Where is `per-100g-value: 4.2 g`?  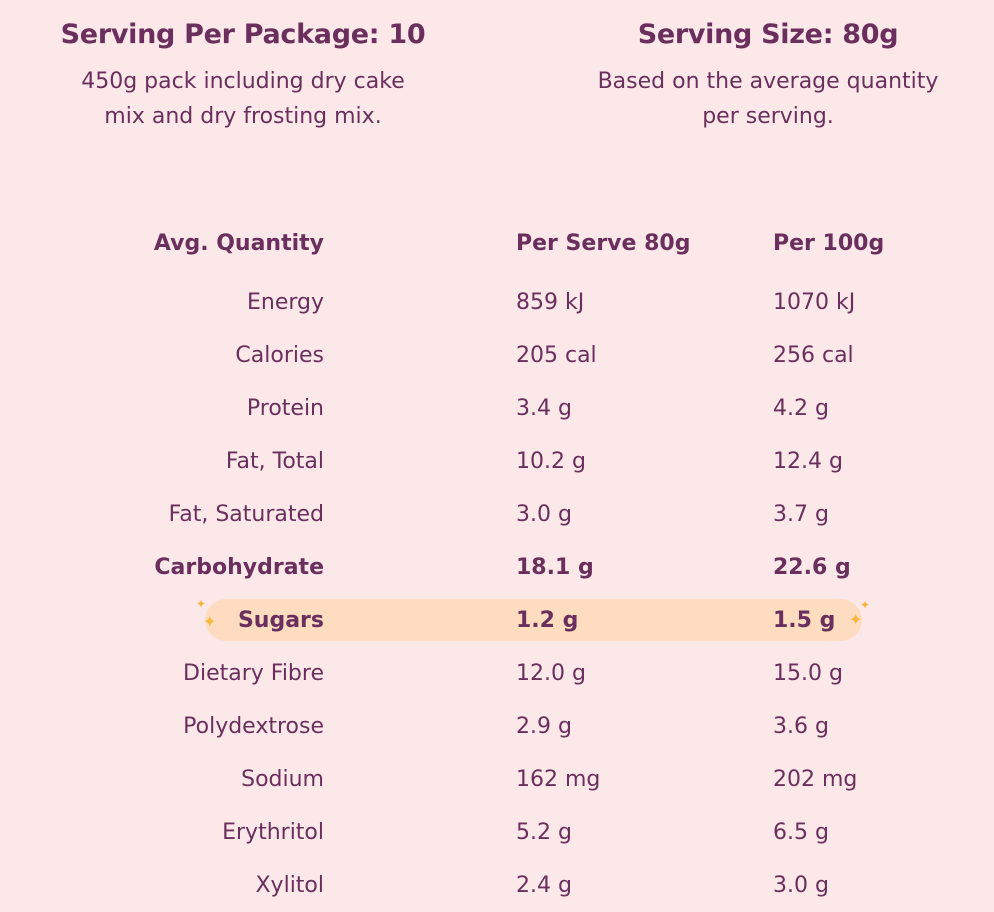
per-100g-value: 4.2 g is located at coordinates (801, 408).